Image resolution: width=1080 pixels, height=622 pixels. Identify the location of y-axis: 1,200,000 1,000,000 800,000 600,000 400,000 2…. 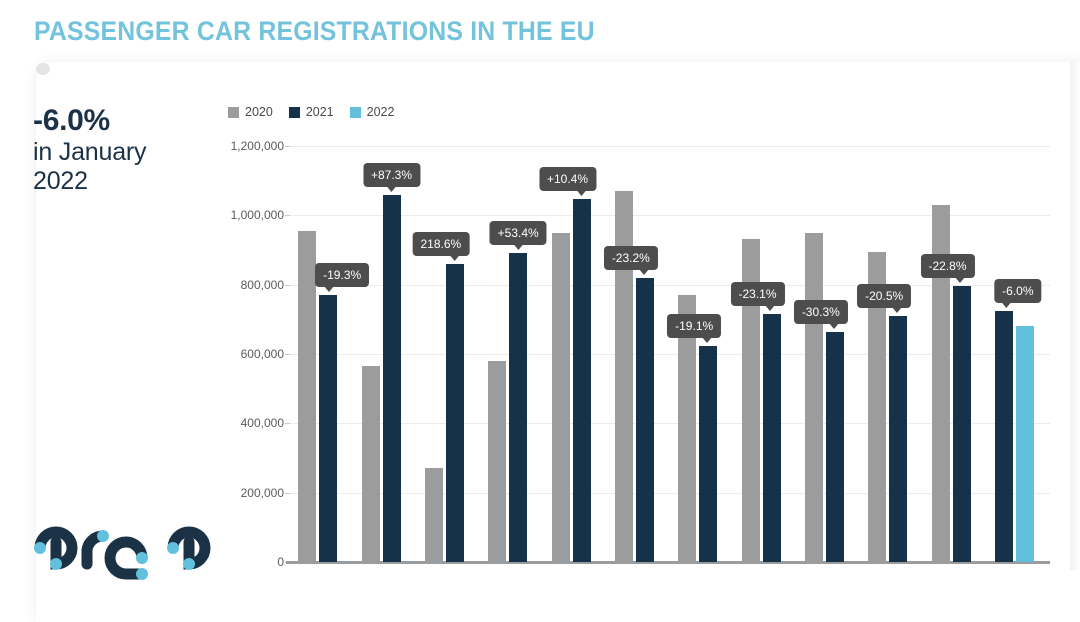
(245, 354).